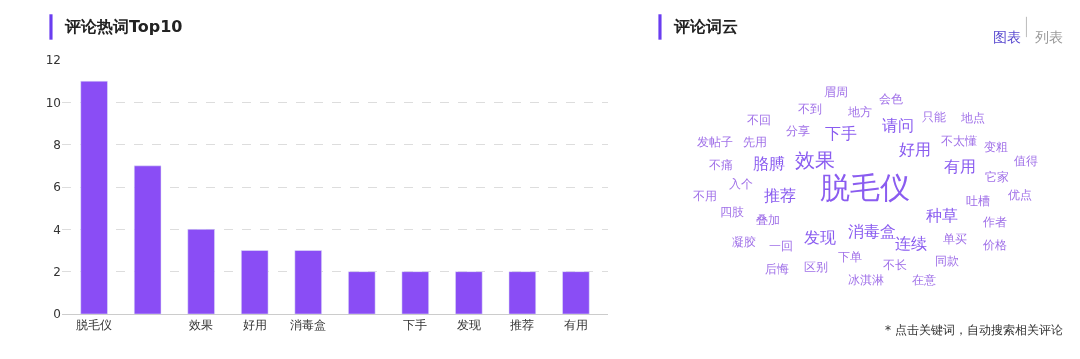  Describe the element at coordinates (254, 325) in the screenshot. I see `x-tick-label: 好用` at that location.